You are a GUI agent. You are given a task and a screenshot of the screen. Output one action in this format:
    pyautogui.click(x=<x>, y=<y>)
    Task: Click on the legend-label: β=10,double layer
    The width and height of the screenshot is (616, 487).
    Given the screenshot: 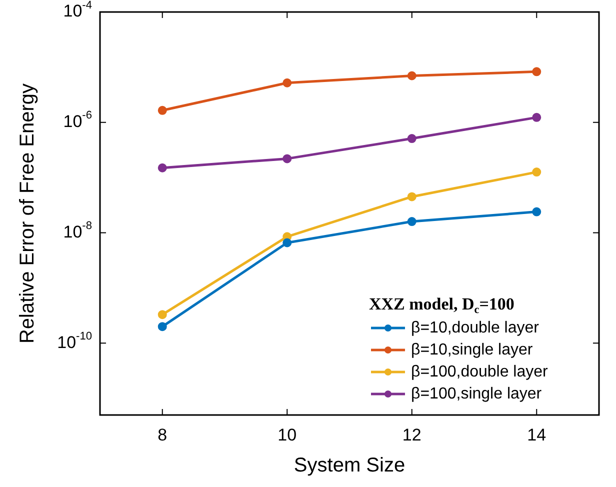 What is the action you would take?
    pyautogui.click(x=475, y=327)
    